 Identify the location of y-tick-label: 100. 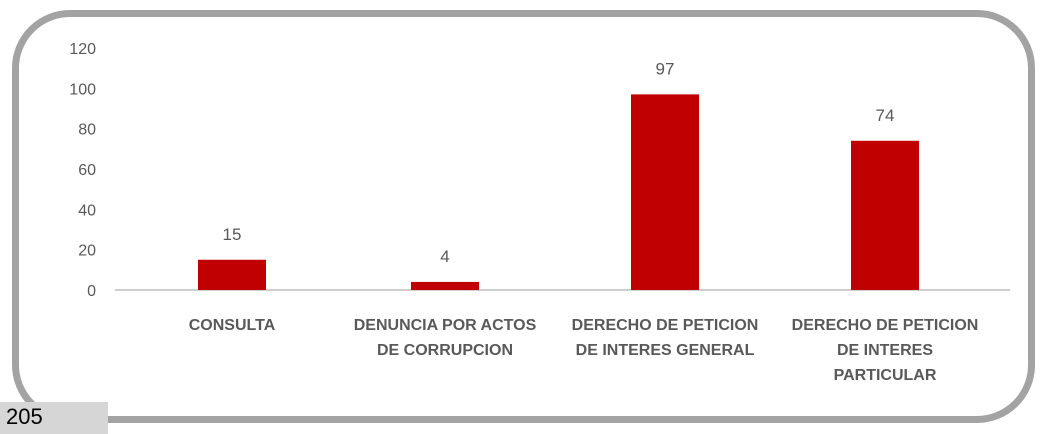
(82, 89).